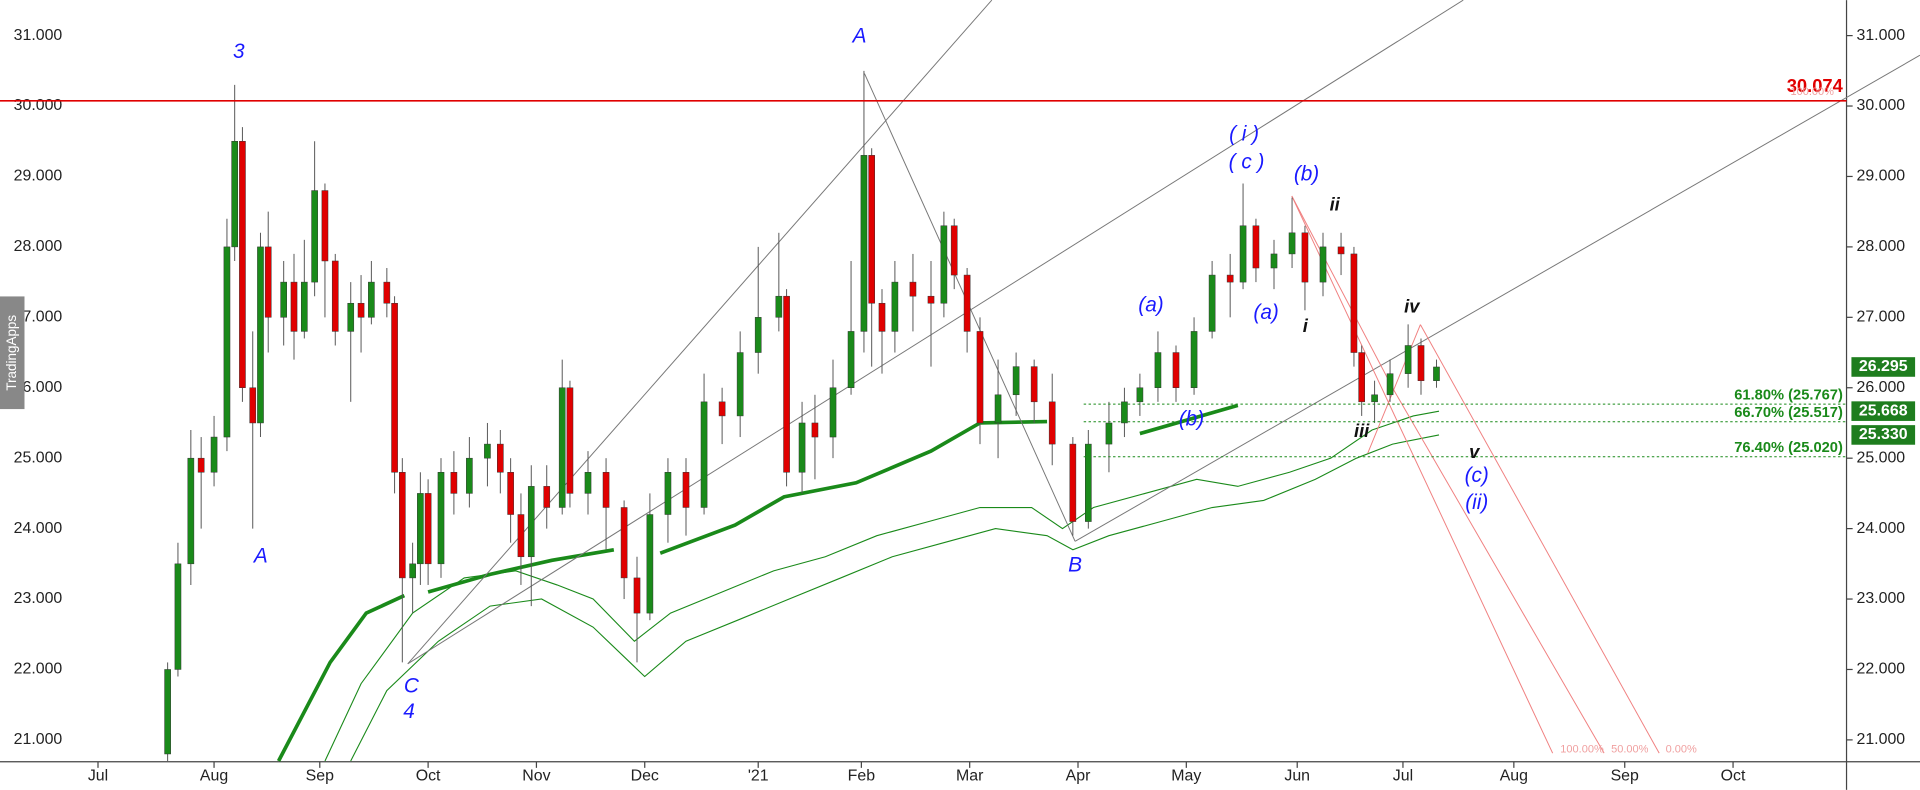  I want to click on watermark-box, so click(12, 353).